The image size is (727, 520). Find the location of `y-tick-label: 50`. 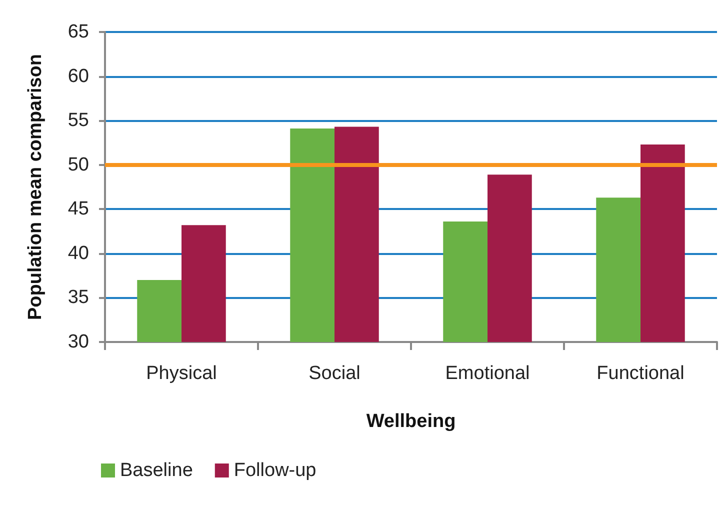

y-tick-label: 50 is located at coordinates (78, 165).